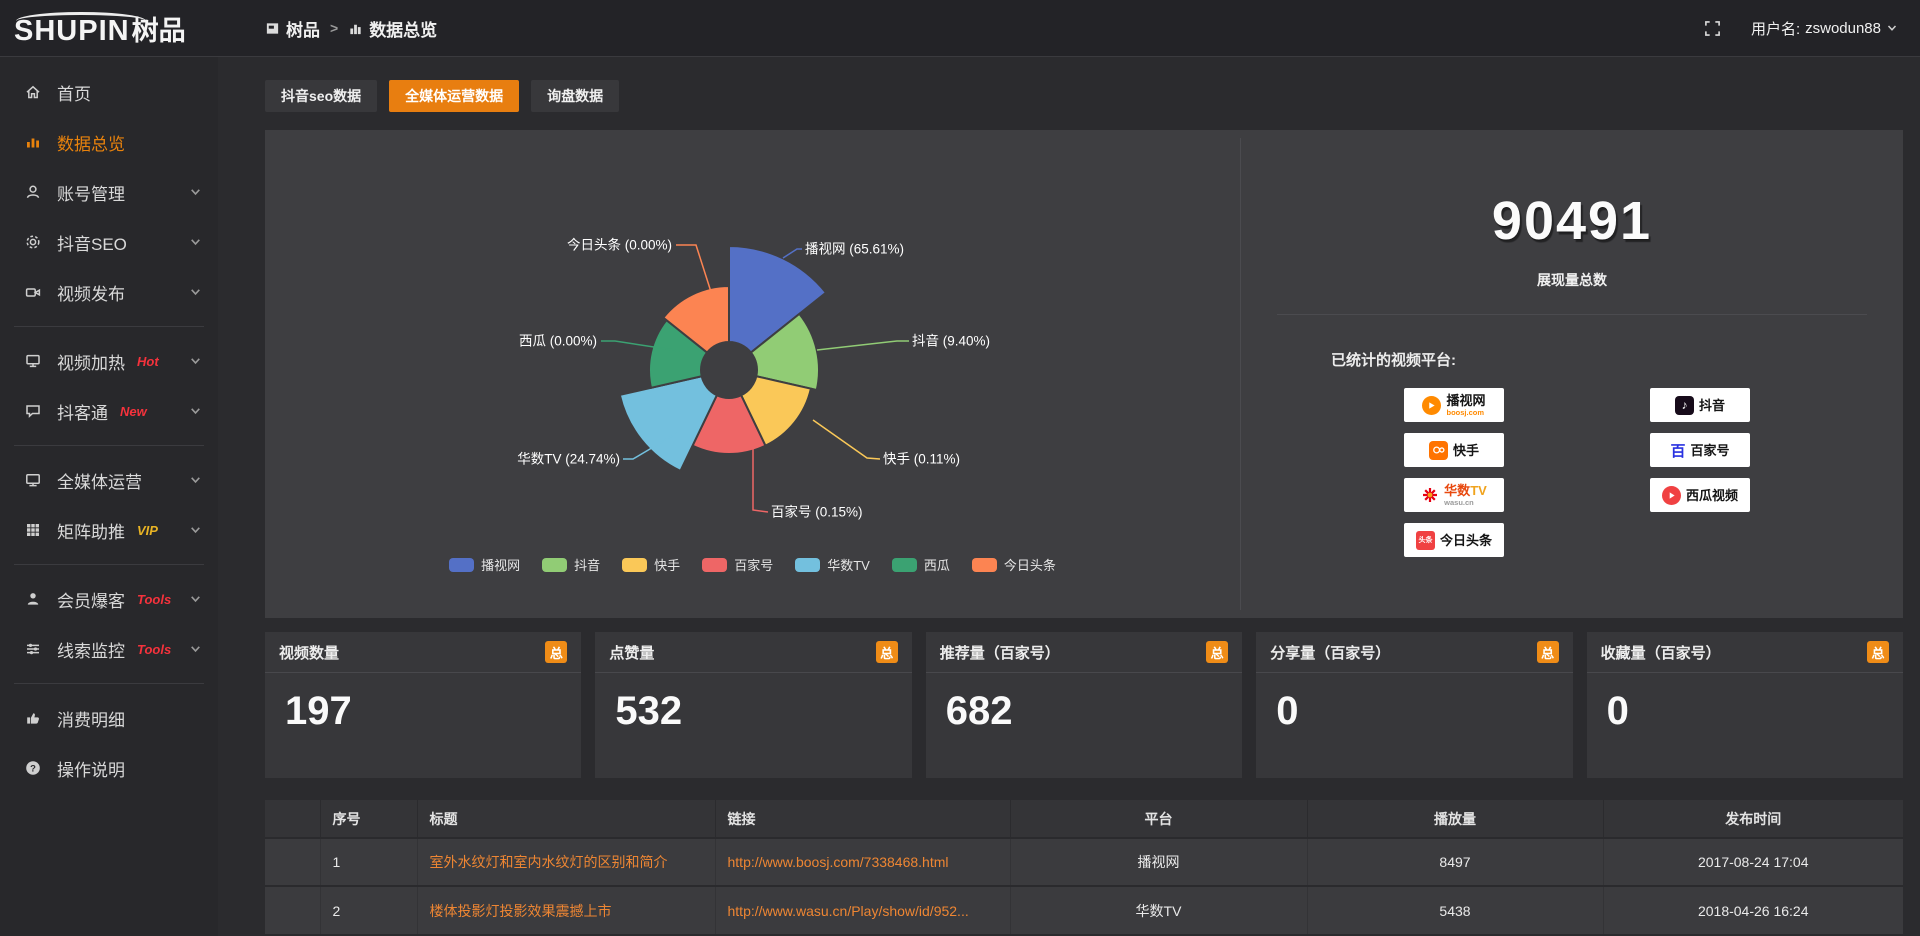  What do you see at coordinates (91, 194) in the screenshot?
I see `sidebar-item-label: 账号管理` at bounding box center [91, 194].